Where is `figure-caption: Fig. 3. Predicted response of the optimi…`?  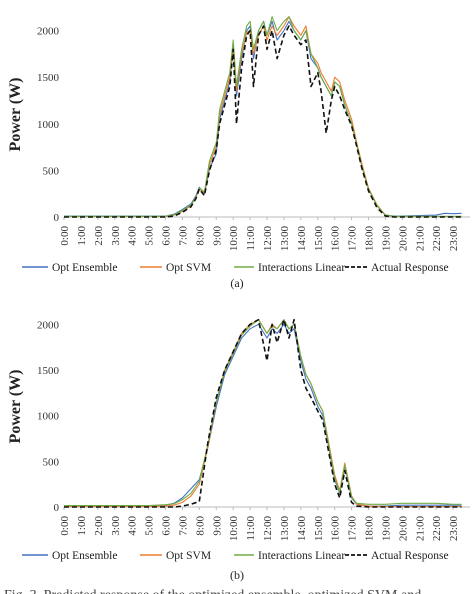 figure-caption: Fig. 3. Predicted response of the optimi… is located at coordinates (212, 591).